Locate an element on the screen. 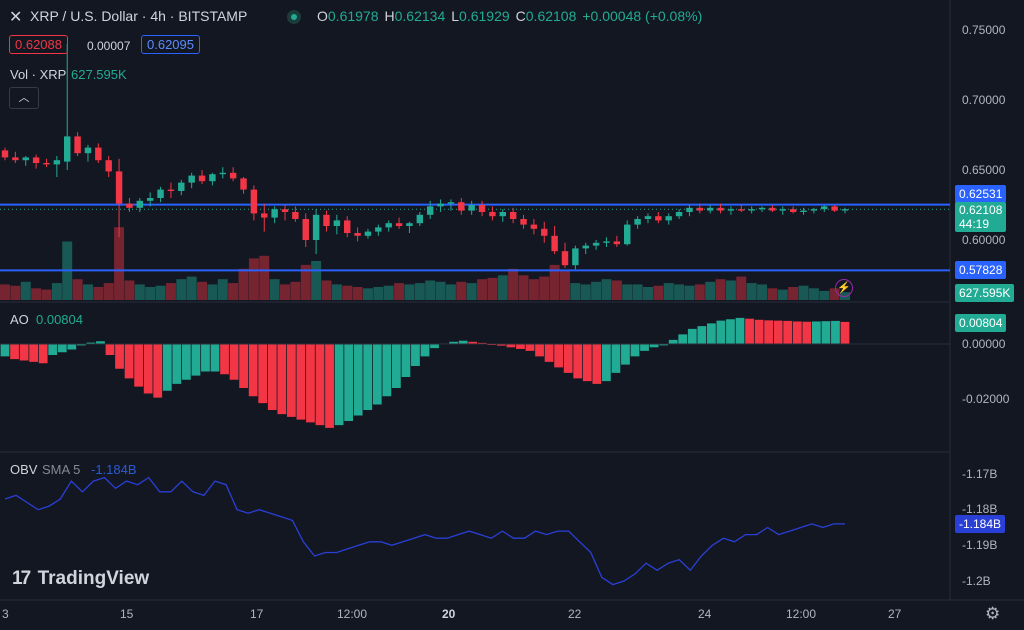 This screenshot has width=1024, height=630. ao-tick: 0.00000 is located at coordinates (984, 344).